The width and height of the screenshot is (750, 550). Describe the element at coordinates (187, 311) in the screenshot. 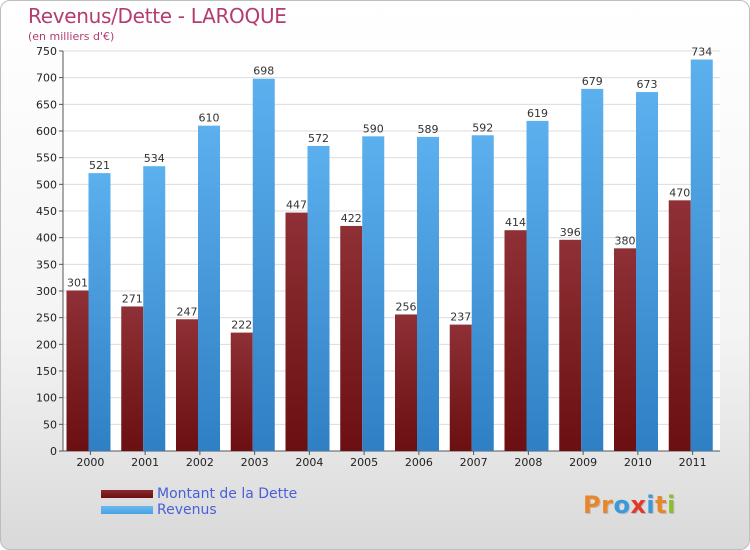

I see `value-label-dette: 247` at that location.